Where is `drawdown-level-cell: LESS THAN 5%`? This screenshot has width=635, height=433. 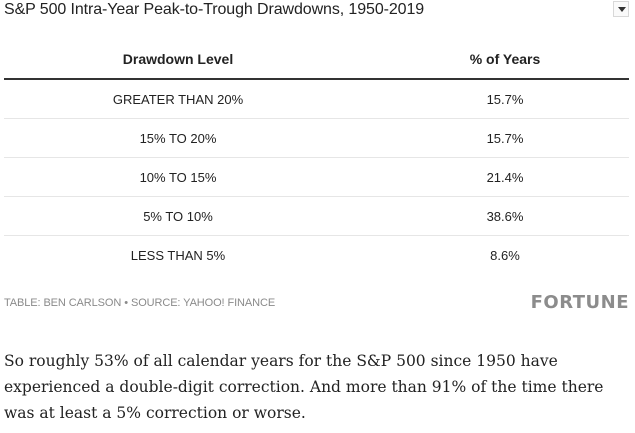
drawdown-level-cell: LESS THAN 5% is located at coordinates (178, 255).